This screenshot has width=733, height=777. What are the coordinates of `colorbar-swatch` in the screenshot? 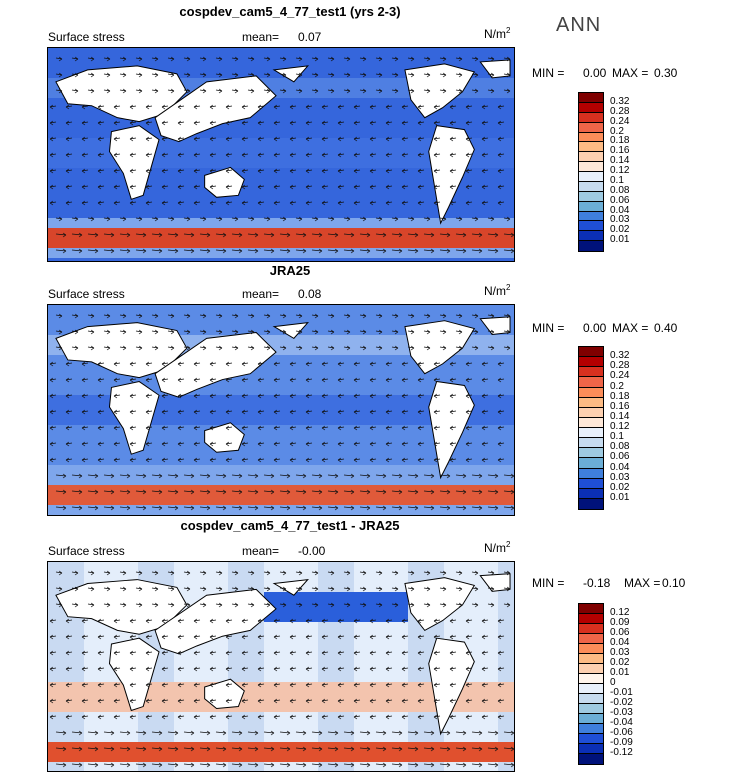 It's located at (591, 749).